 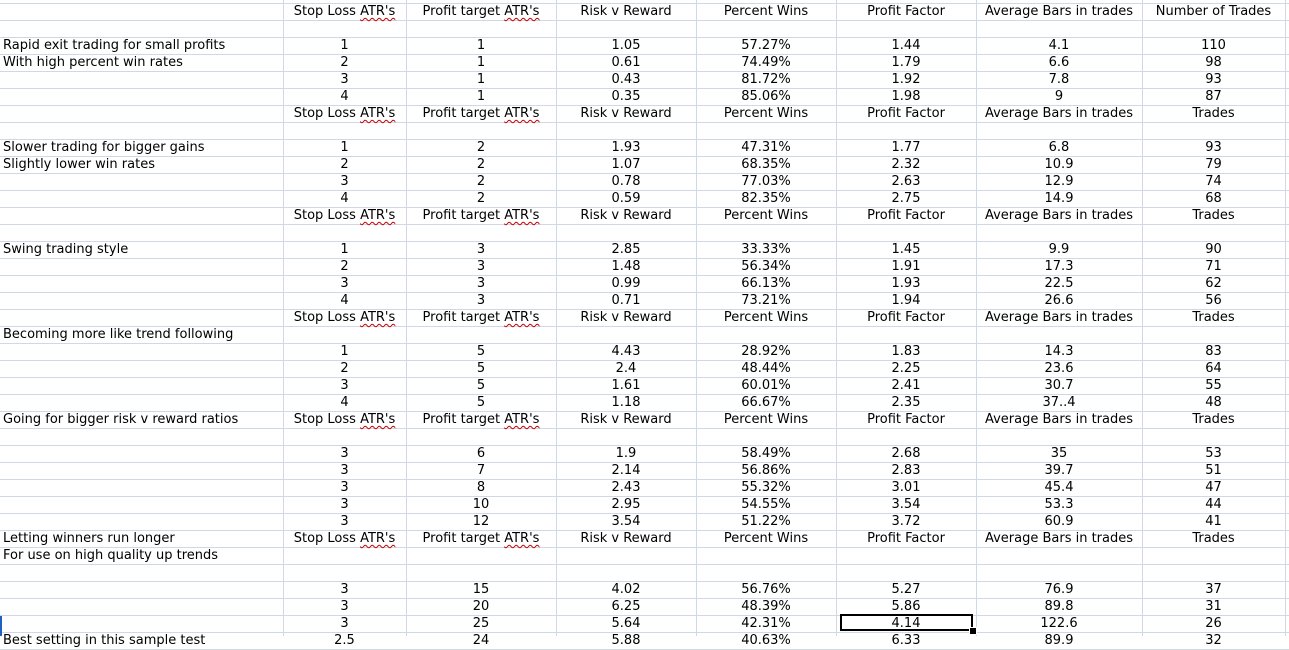 I want to click on cell-pw: 73.21%, so click(x=766, y=300).